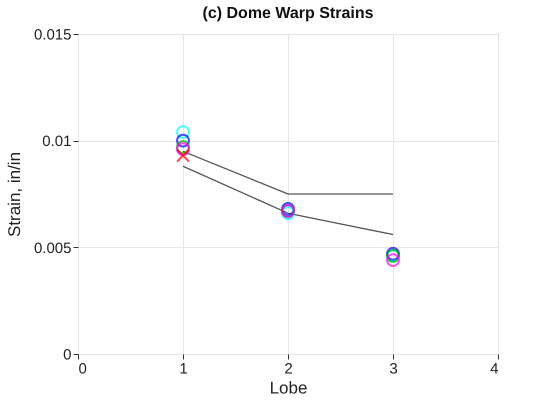  What do you see at coordinates (14, 195) in the screenshot?
I see `y-axis-title: Strain, in/in` at bounding box center [14, 195].